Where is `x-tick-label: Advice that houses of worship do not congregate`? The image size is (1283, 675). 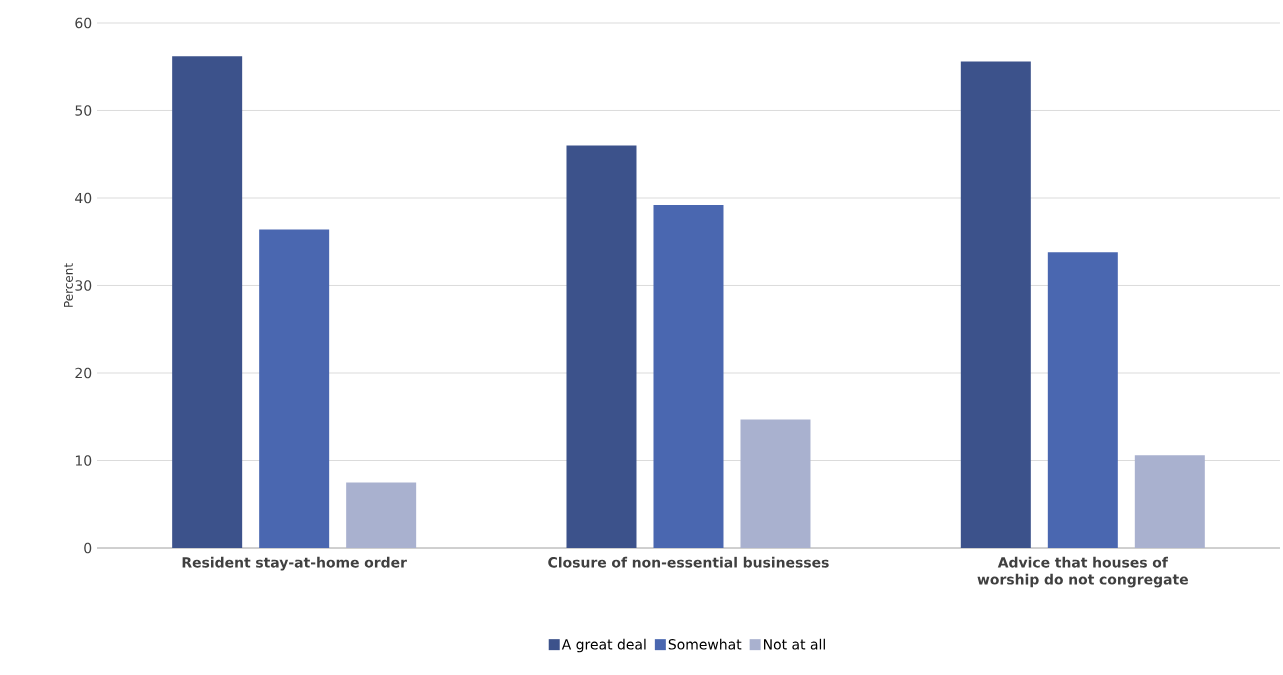 x-tick-label: Advice that houses of worship do not congregate is located at coordinates (1082, 572).